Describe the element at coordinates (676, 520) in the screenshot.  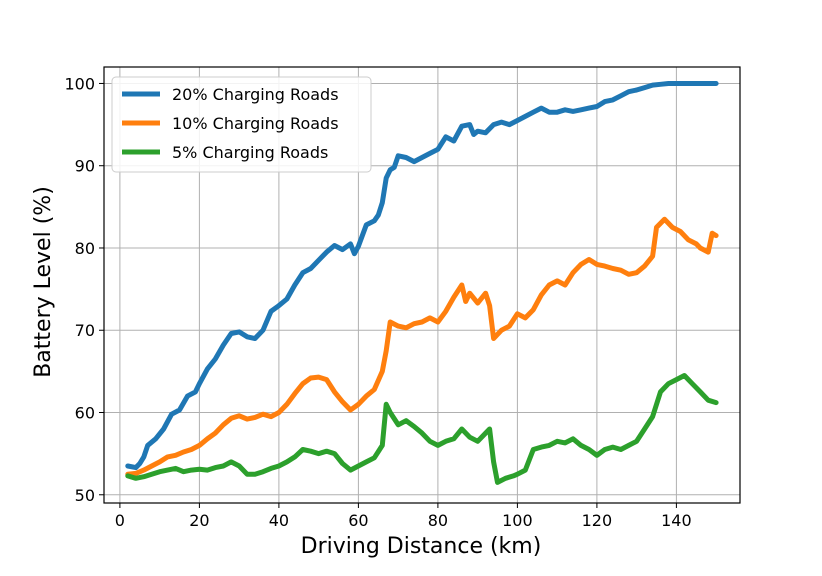
I see `x-tick-label: 140` at that location.